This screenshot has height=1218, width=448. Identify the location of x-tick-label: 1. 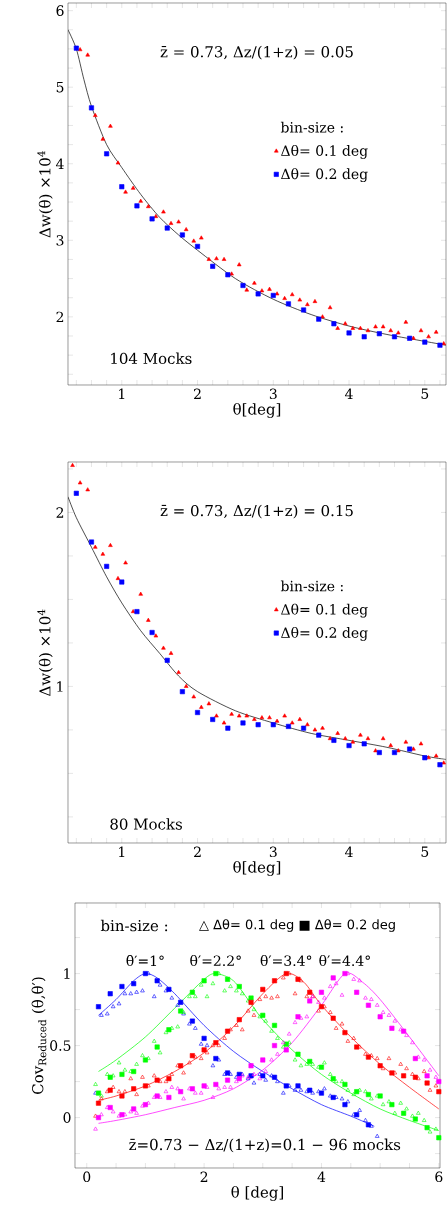
(122, 393).